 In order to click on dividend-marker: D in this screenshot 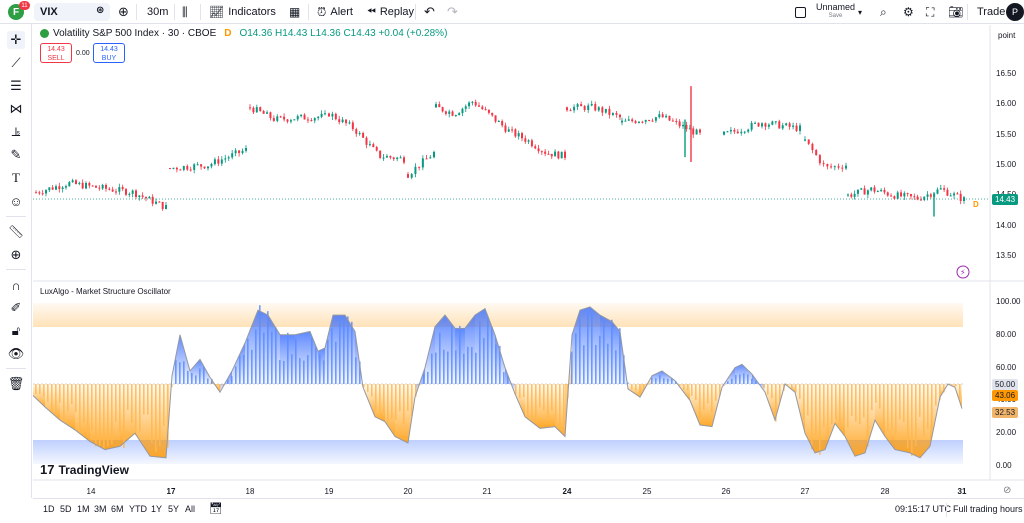, I will do `click(976, 204)`.